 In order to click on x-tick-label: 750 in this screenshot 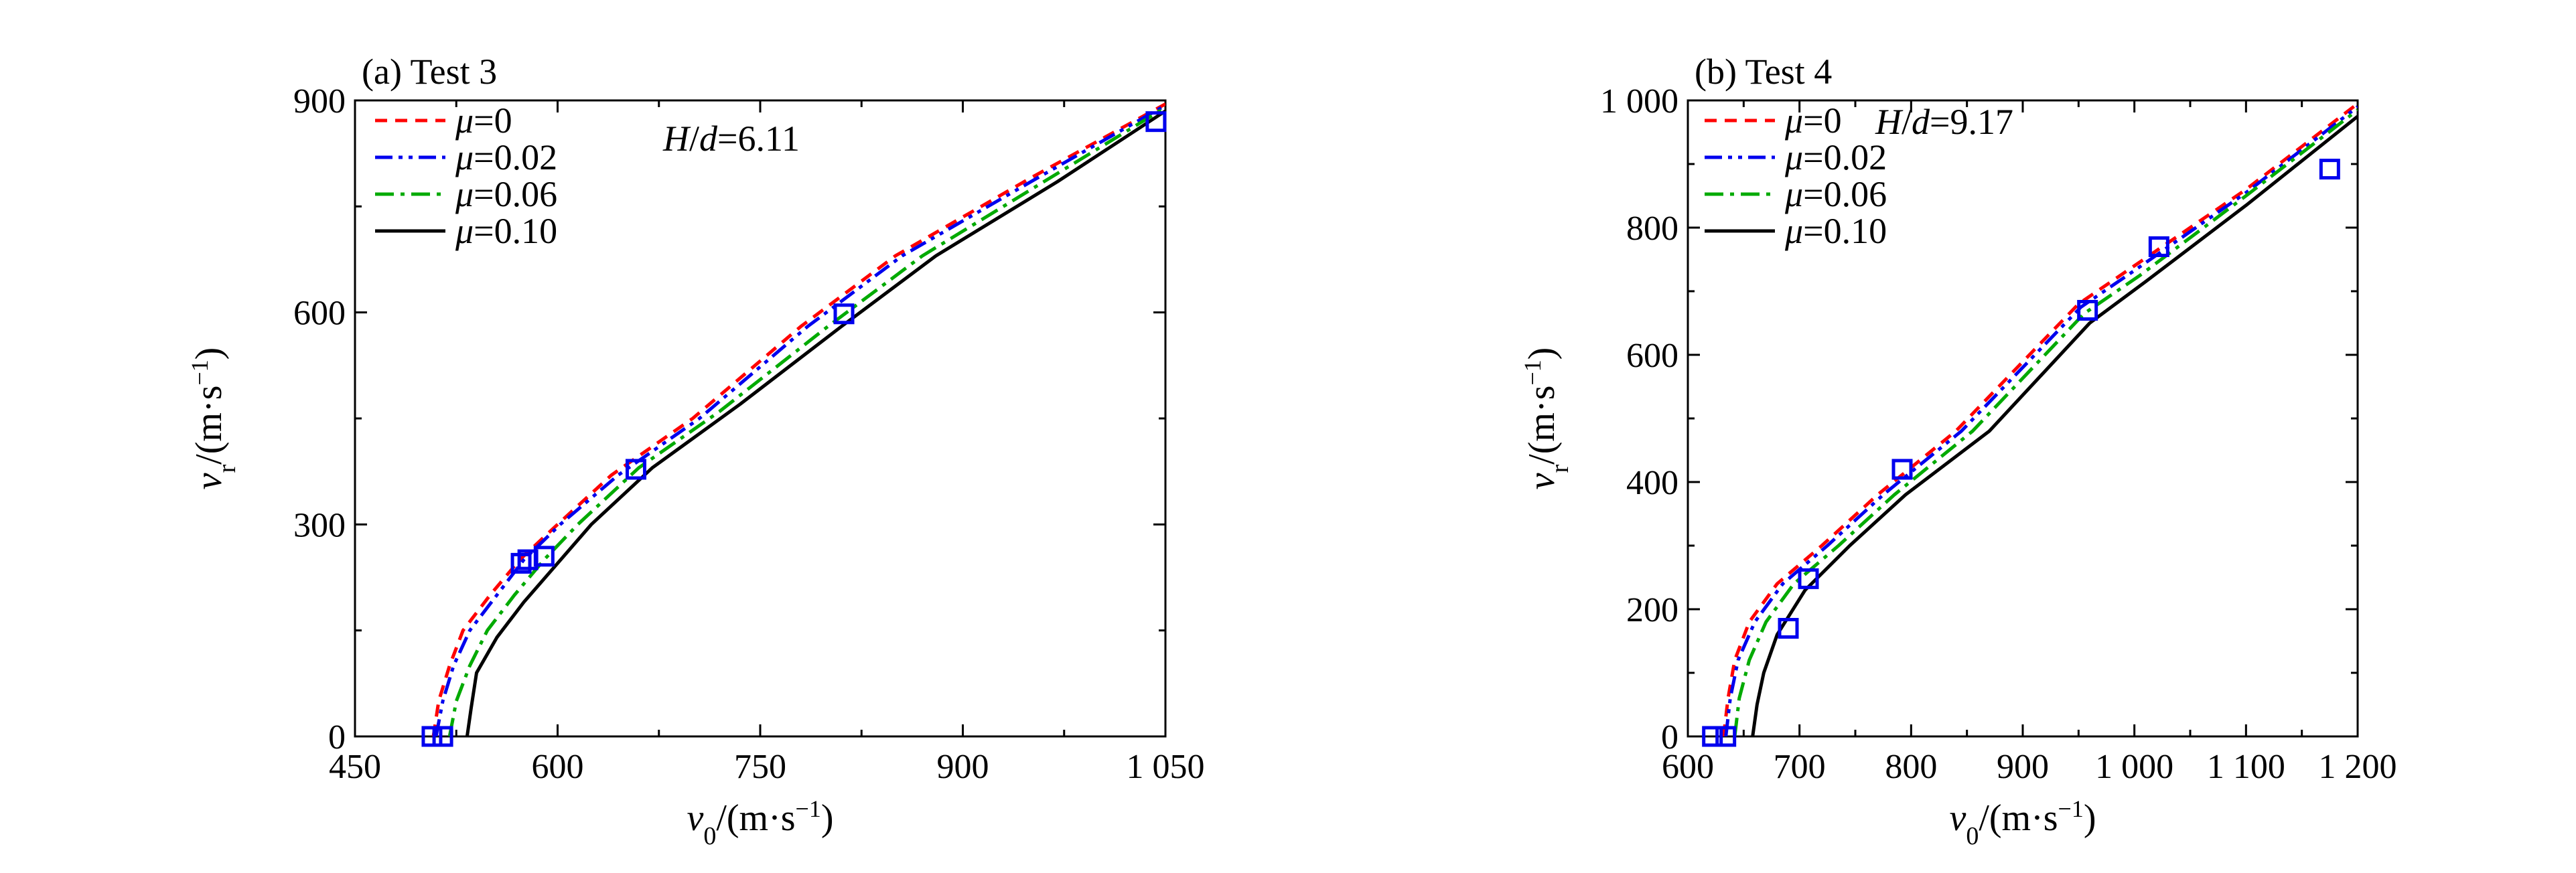, I will do `click(760, 767)`.